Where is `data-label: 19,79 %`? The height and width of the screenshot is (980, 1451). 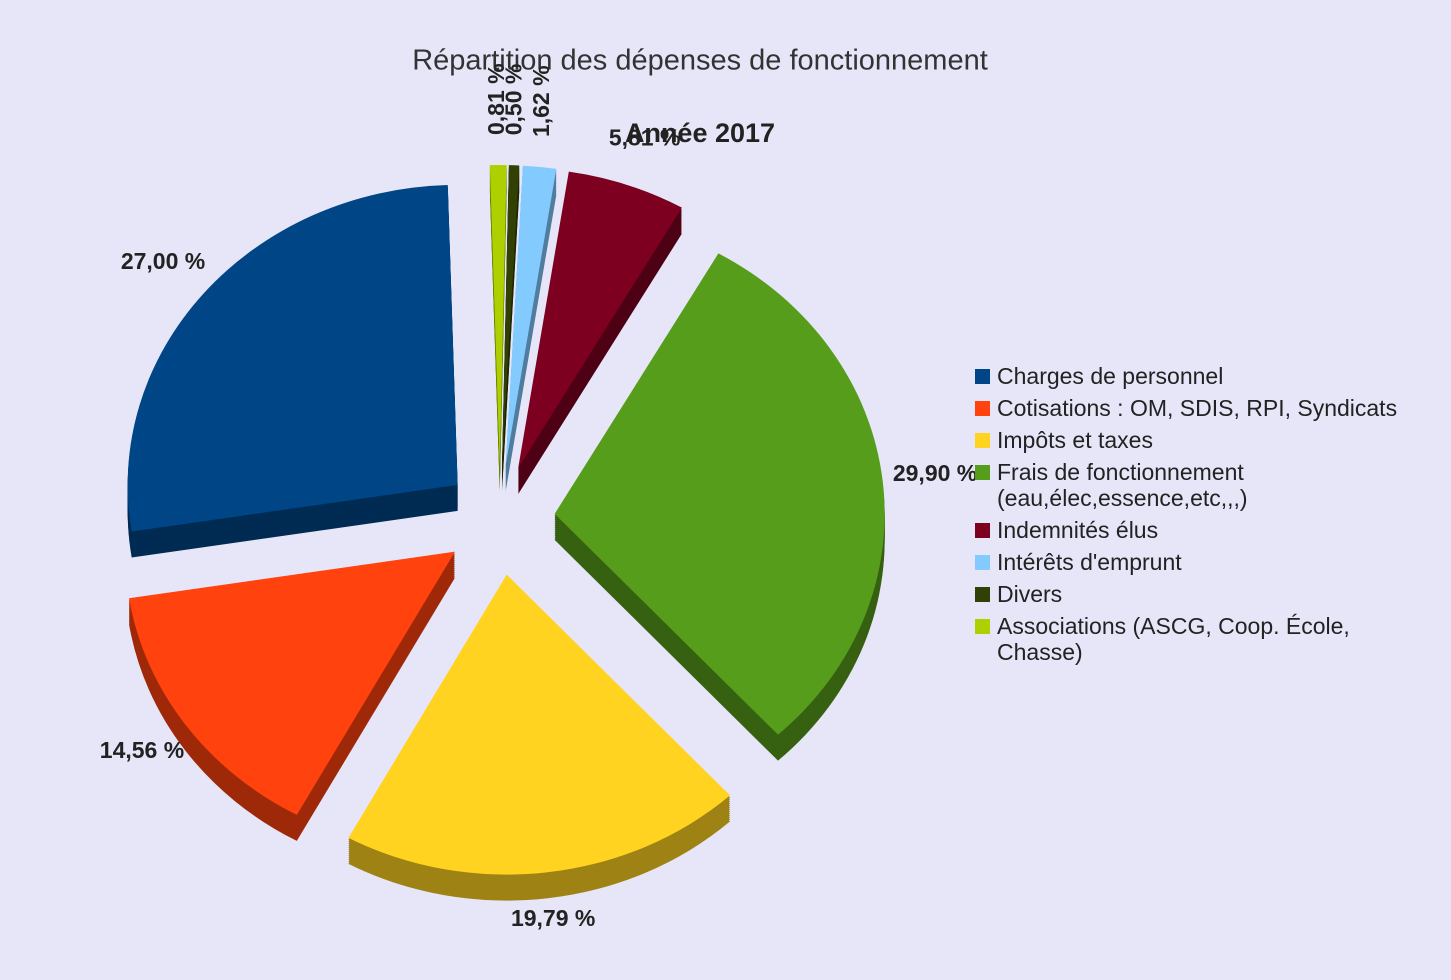
data-label: 19,79 % is located at coordinates (553, 918).